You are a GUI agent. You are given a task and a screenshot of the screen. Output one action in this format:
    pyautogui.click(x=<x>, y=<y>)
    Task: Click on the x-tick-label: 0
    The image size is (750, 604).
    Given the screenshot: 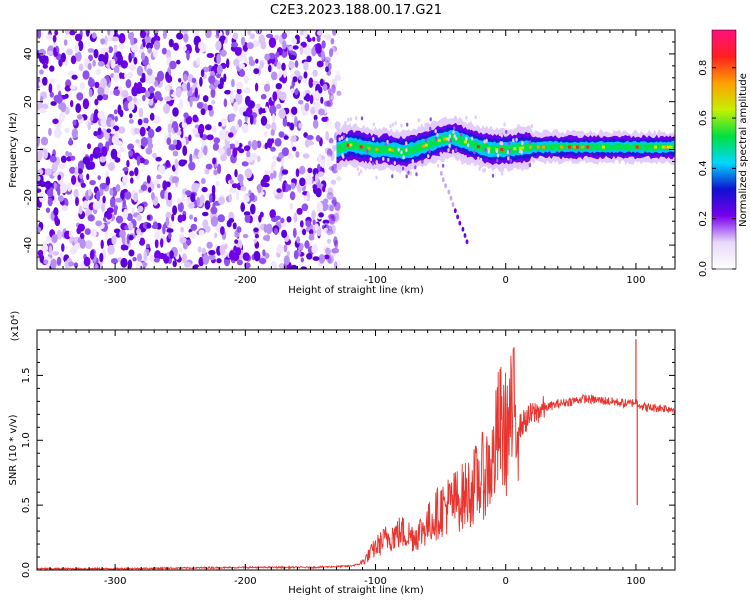 What is the action you would take?
    pyautogui.click(x=506, y=581)
    